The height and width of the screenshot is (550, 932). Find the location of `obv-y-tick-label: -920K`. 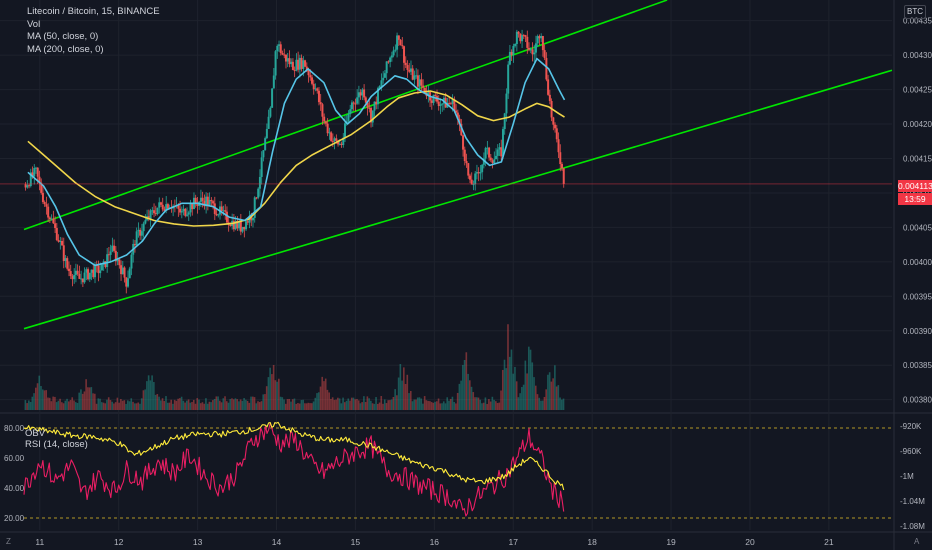

obv-y-tick-label: -920K is located at coordinates (911, 426).